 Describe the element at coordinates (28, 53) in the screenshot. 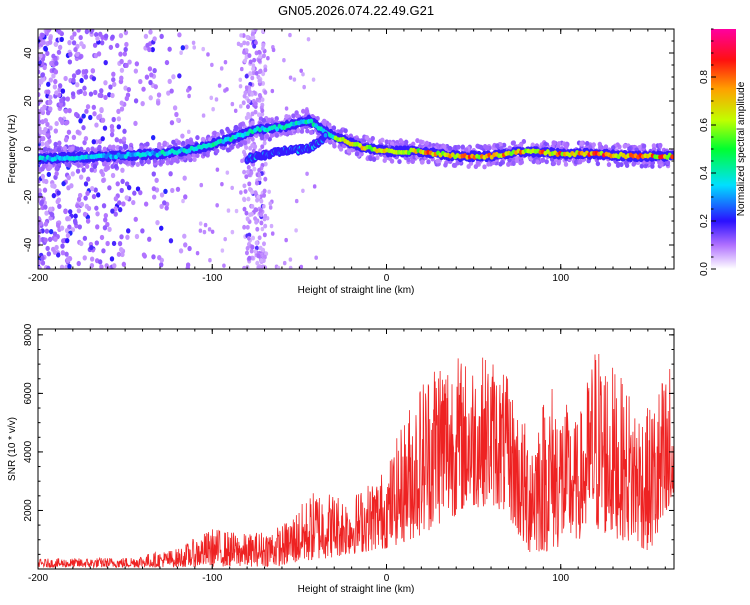

I see `spectrogram-y-tick-label: 40` at that location.